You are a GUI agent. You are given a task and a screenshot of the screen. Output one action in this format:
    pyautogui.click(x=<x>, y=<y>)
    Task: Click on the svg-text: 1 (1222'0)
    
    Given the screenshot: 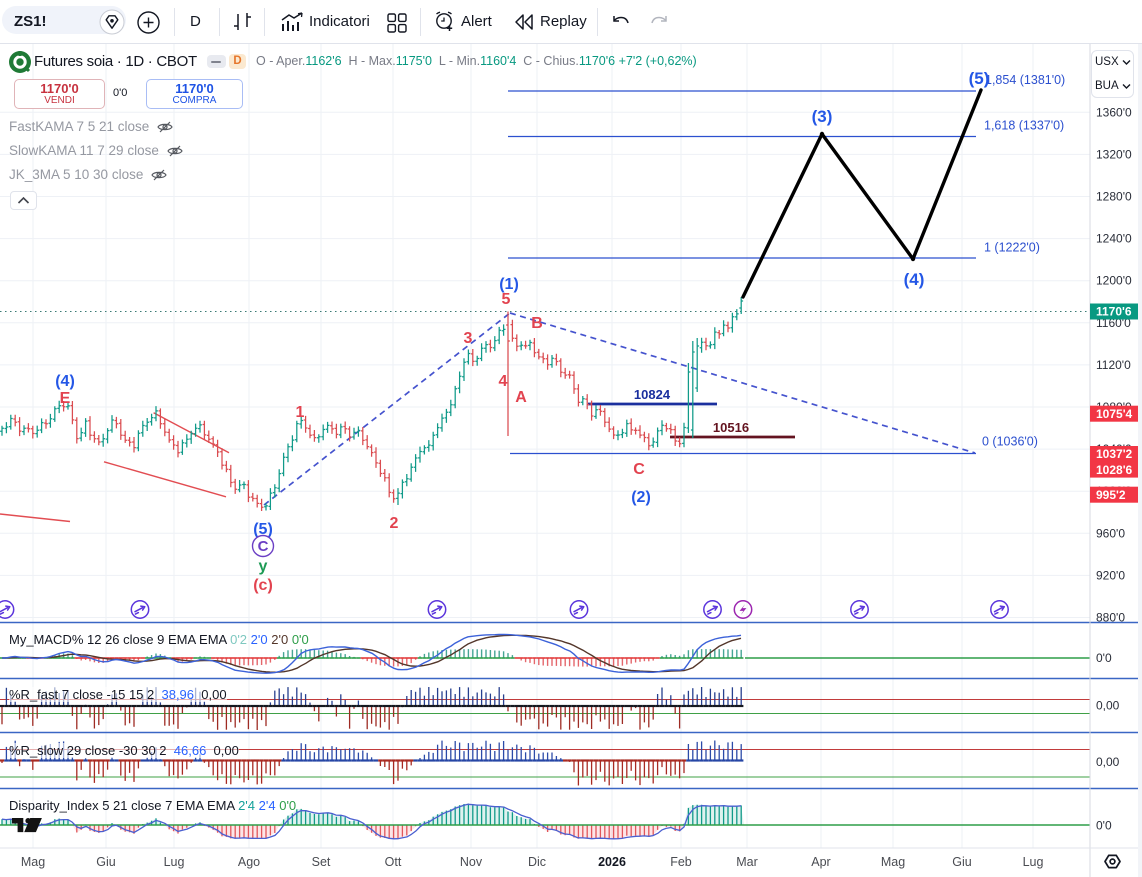 What is the action you would take?
    pyautogui.click(x=1012, y=248)
    